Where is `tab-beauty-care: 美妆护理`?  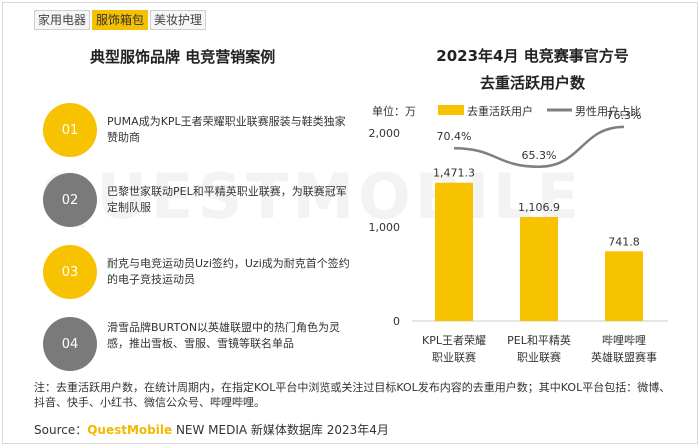 tab-beauty-care: 美妆护理 is located at coordinates (178, 20).